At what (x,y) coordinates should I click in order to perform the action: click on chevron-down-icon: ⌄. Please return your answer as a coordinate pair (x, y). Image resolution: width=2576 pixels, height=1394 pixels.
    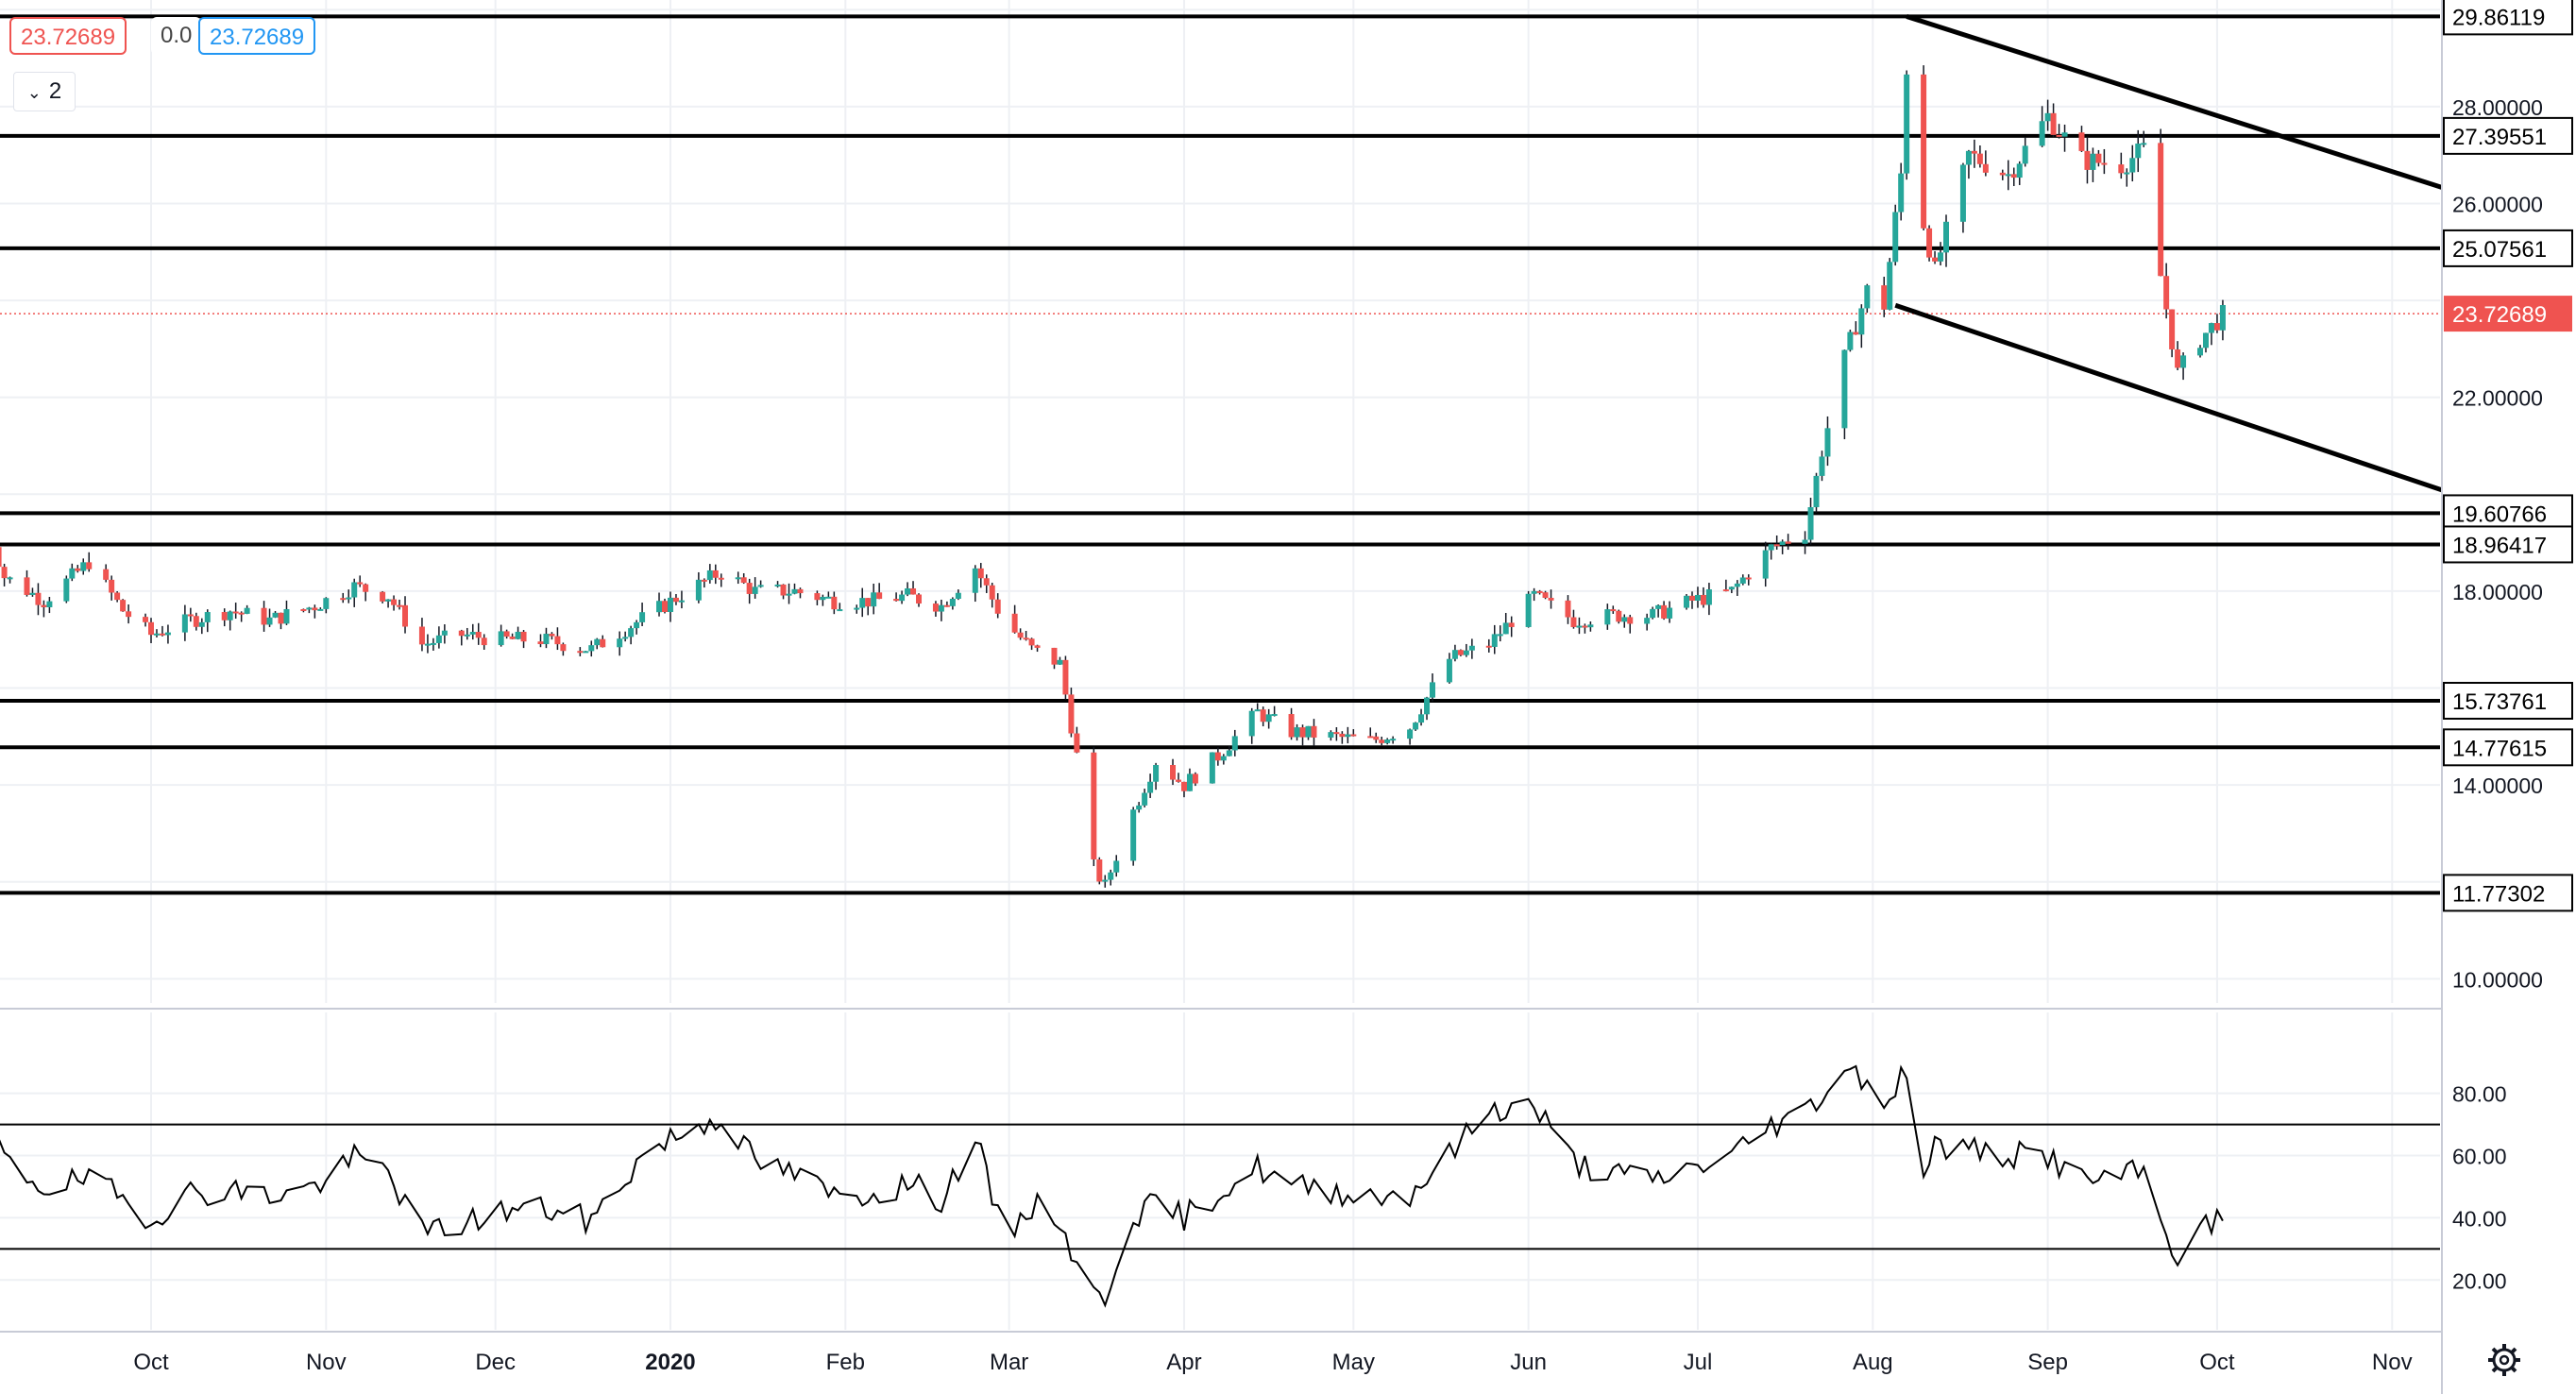
    Looking at the image, I should click on (34, 92).